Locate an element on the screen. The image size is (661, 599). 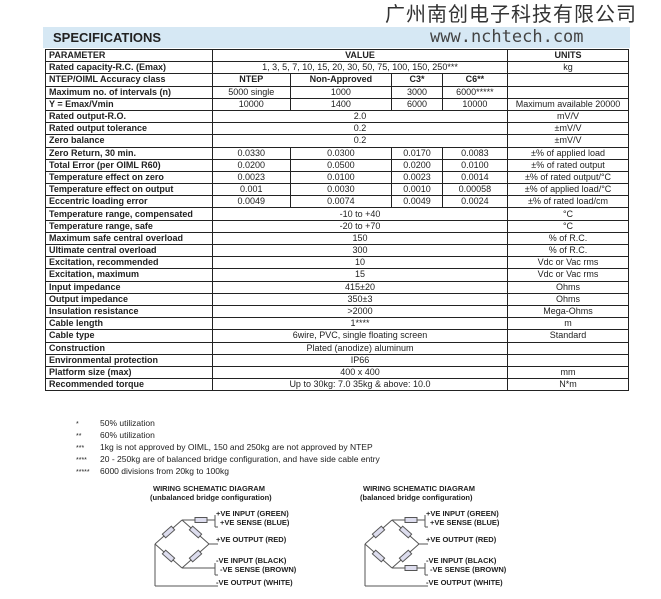
wire-label: +VE SENSE (BLUE) is located at coordinates (465, 522).